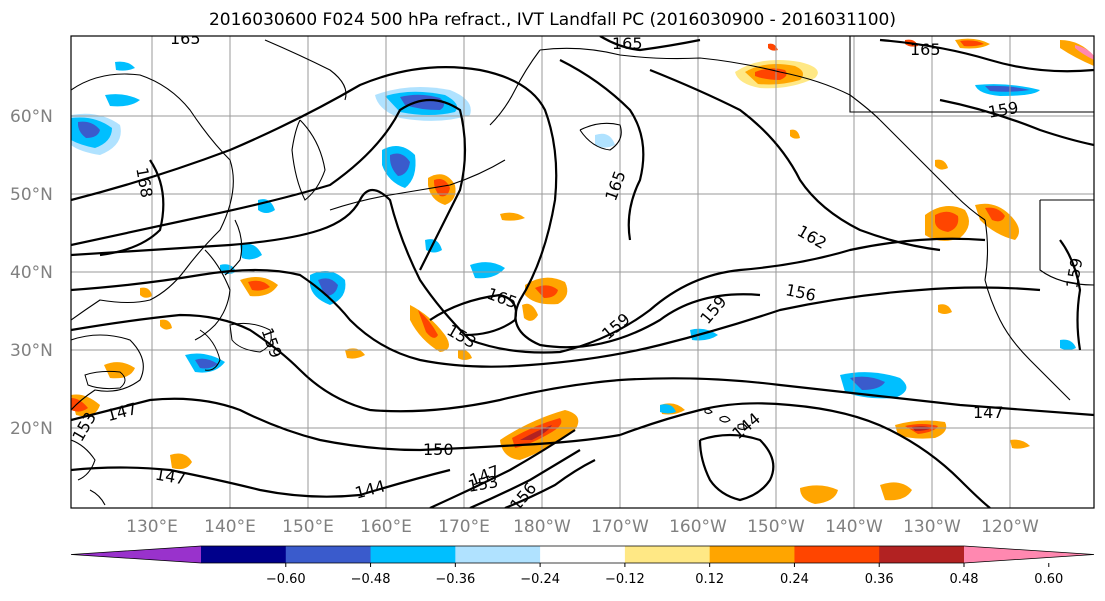 The image size is (1105, 601). What do you see at coordinates (286, 579) in the screenshot?
I see `colorbar-tick-label: −0.60` at bounding box center [286, 579].